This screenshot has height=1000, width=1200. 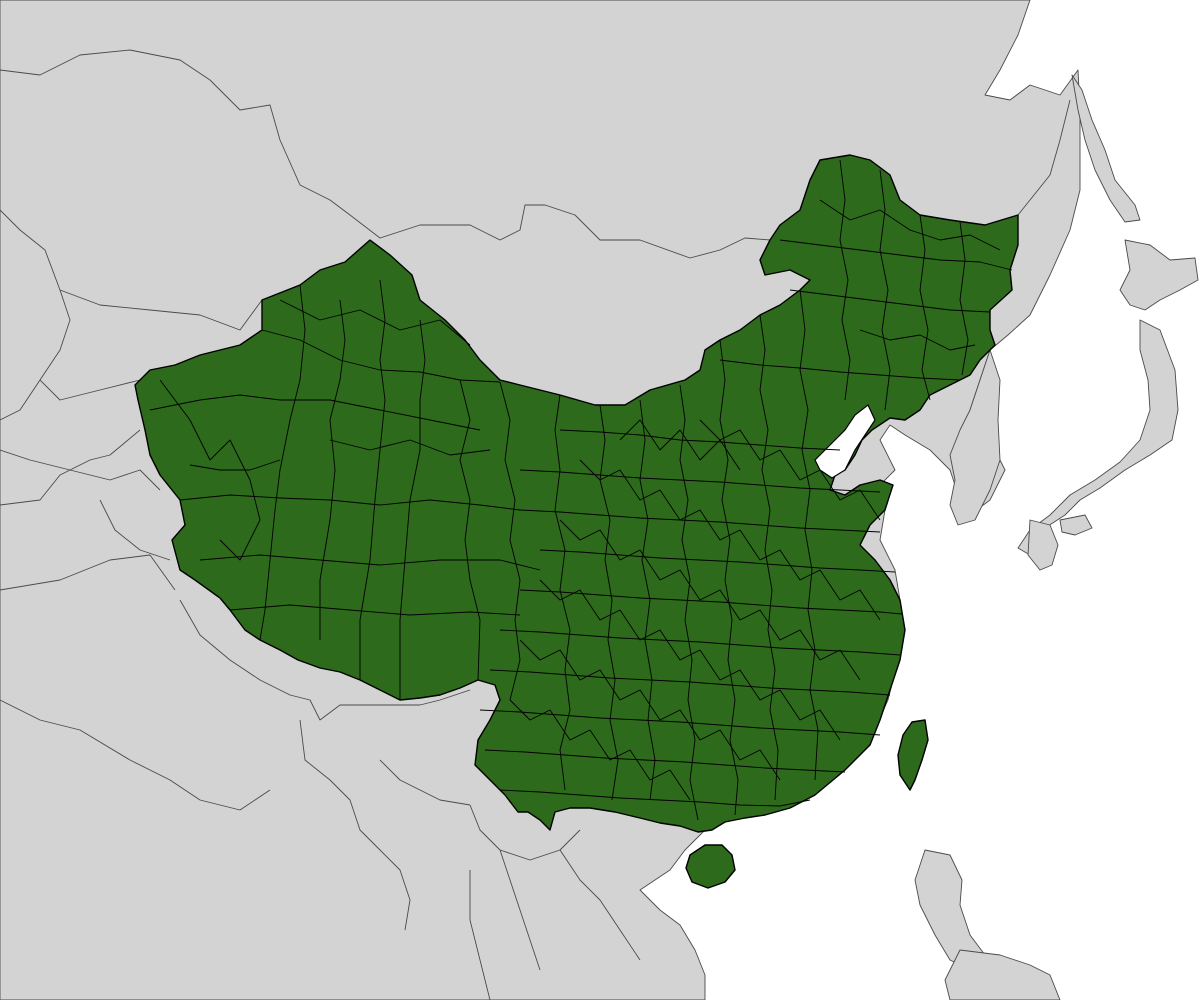 What do you see at coordinates (1043, 545) in the screenshot?
I see `kyushu-island` at bounding box center [1043, 545].